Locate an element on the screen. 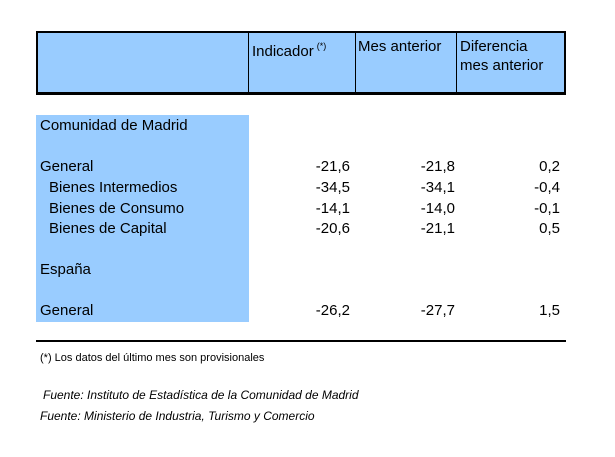  cell-diferencia: 0,5 is located at coordinates (549, 228).